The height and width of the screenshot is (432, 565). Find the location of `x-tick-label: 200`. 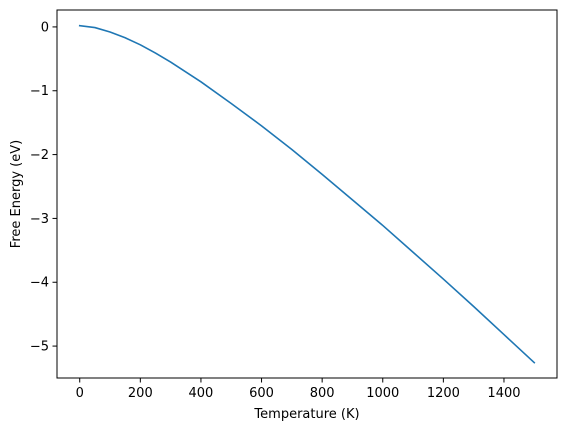

x-tick-label: 200 is located at coordinates (140, 393).